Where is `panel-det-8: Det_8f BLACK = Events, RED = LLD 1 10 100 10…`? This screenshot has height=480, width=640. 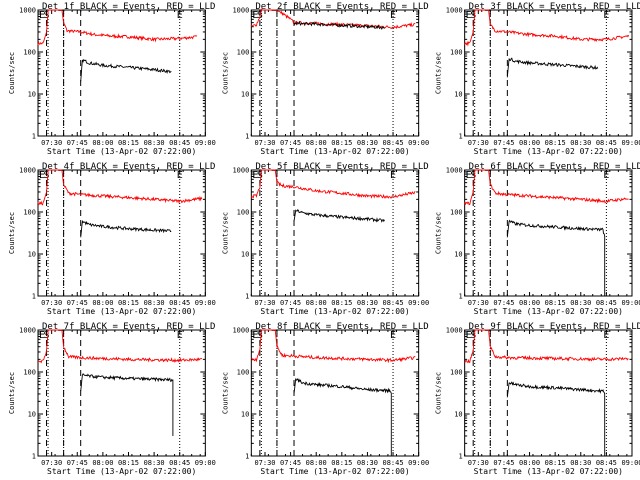
panel-det-8: Det_8f BLACK = Events, RED = LLD 1 10 100 10… is located at coordinates (325, 399).